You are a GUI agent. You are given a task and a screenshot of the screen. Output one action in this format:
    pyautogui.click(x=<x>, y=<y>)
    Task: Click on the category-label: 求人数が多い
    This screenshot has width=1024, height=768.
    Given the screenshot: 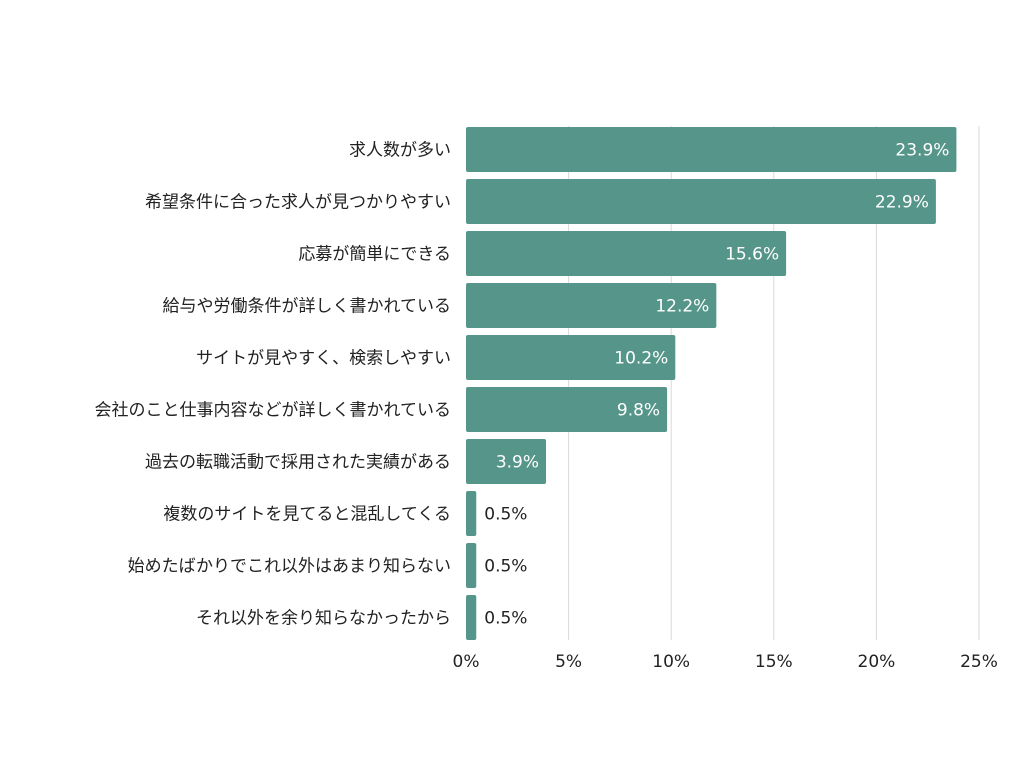 What is the action you would take?
    pyautogui.click(x=400, y=151)
    